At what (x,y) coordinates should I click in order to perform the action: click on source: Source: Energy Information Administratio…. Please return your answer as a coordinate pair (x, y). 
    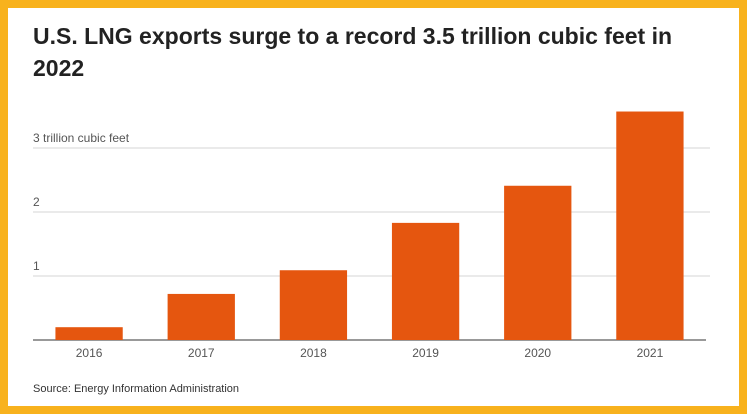
    Looking at the image, I should click on (136, 389).